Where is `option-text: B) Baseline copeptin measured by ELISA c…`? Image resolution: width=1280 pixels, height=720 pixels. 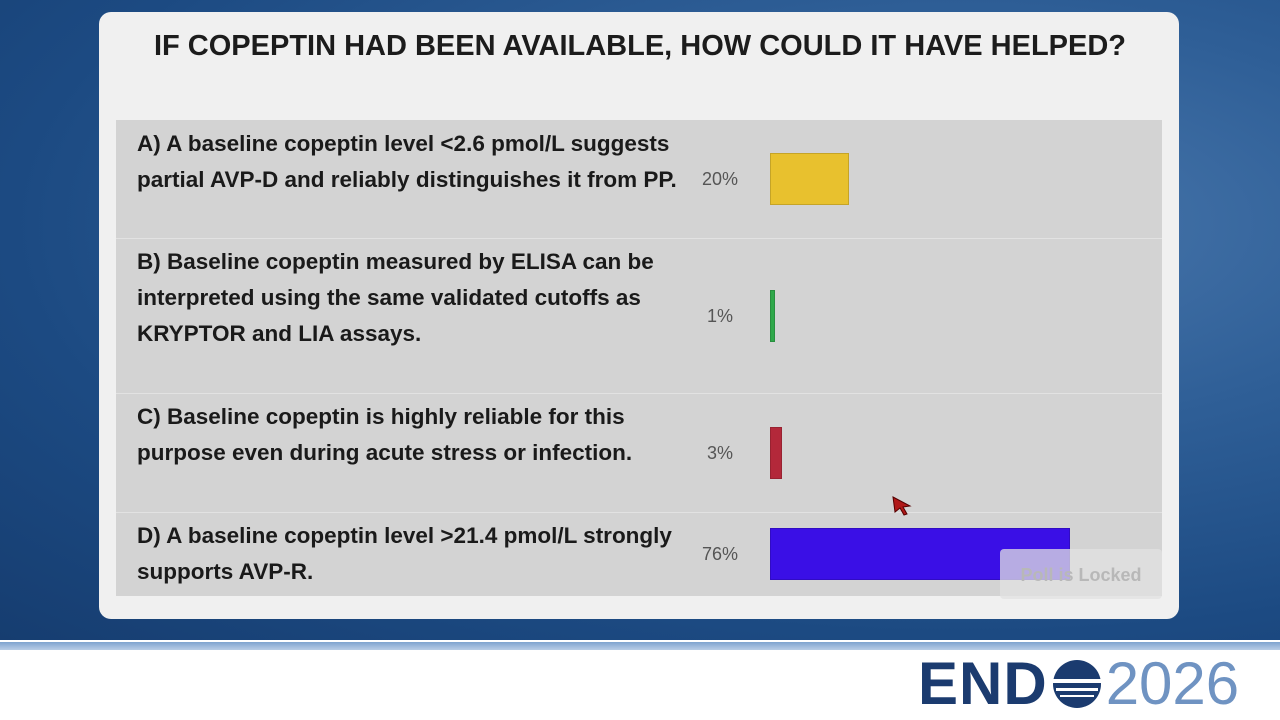 option-text: B) Baseline copeptin measured by ELISA c… is located at coordinates (395, 297).